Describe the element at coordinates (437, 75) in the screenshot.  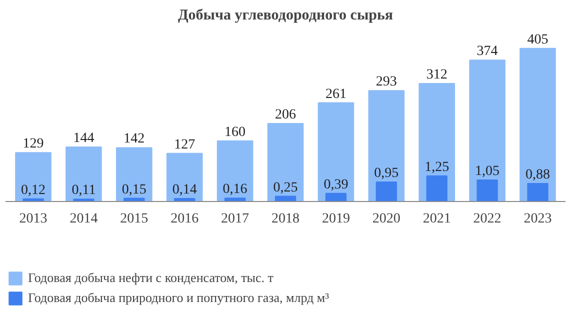
I see `data-label: 312` at that location.